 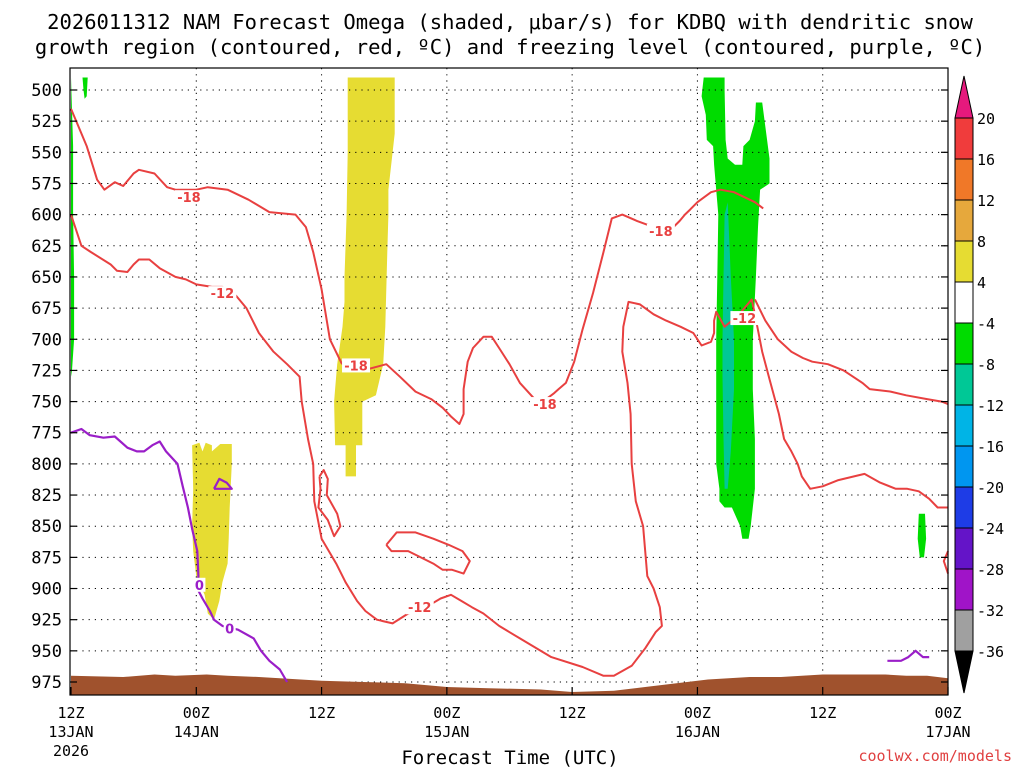 I want to click on colorbar-bottom-arrow, so click(x=964, y=672).